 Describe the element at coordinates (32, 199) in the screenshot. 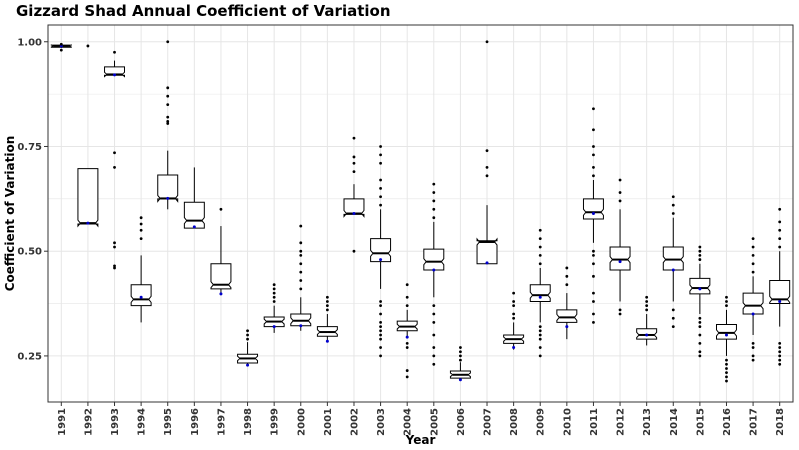

I see `y-axis-ticks: 0.25 0.50 0.75 1.00` at that location.